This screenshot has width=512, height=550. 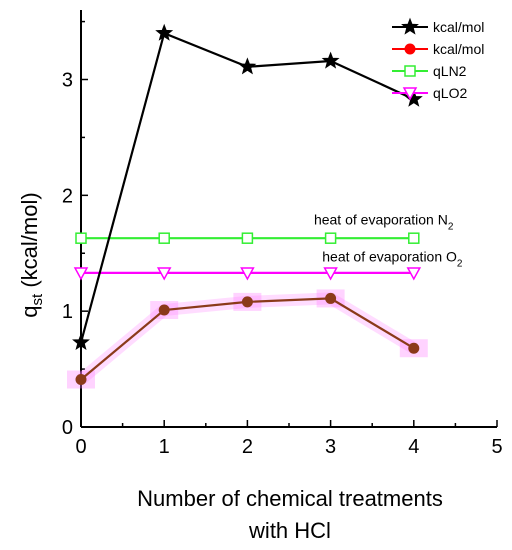 I want to click on x-tick-label: 3, so click(x=330, y=447).